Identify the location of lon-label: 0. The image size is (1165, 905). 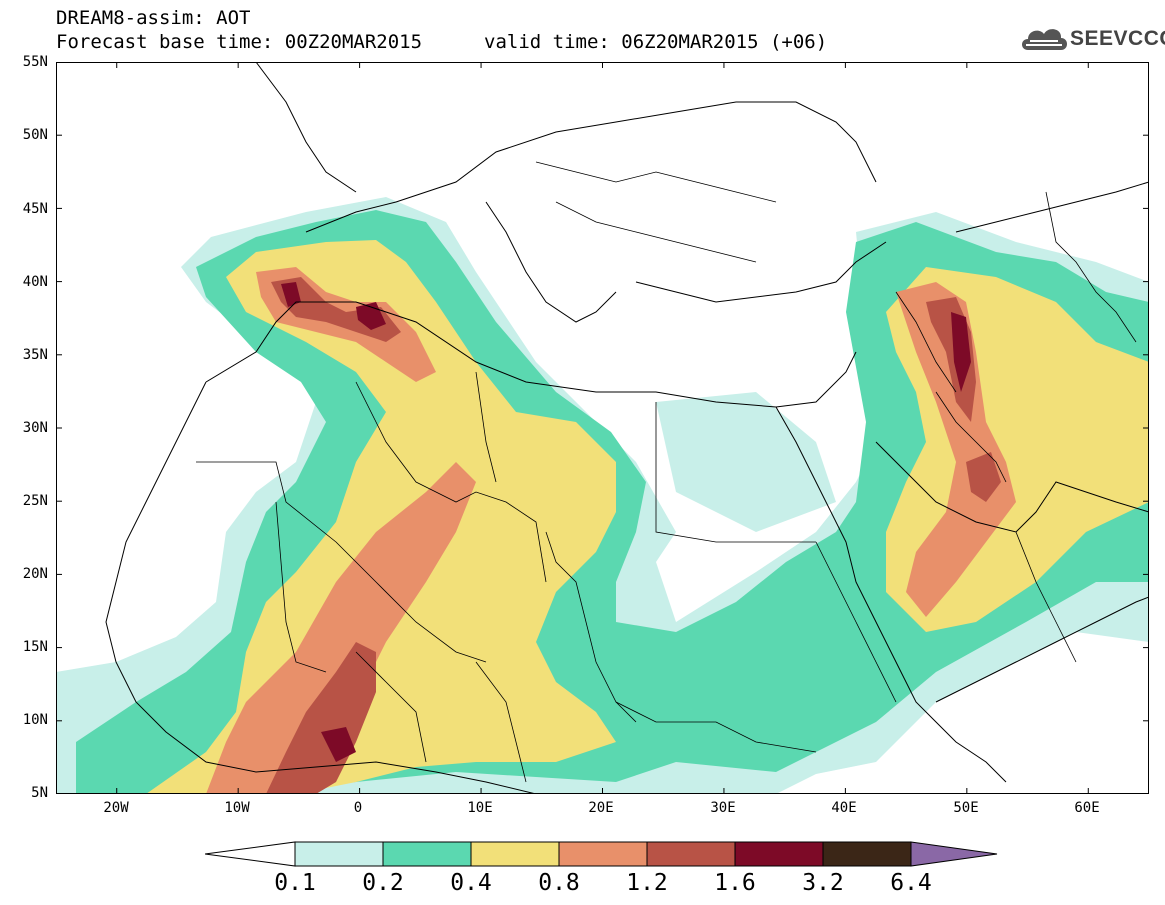
(358, 808).